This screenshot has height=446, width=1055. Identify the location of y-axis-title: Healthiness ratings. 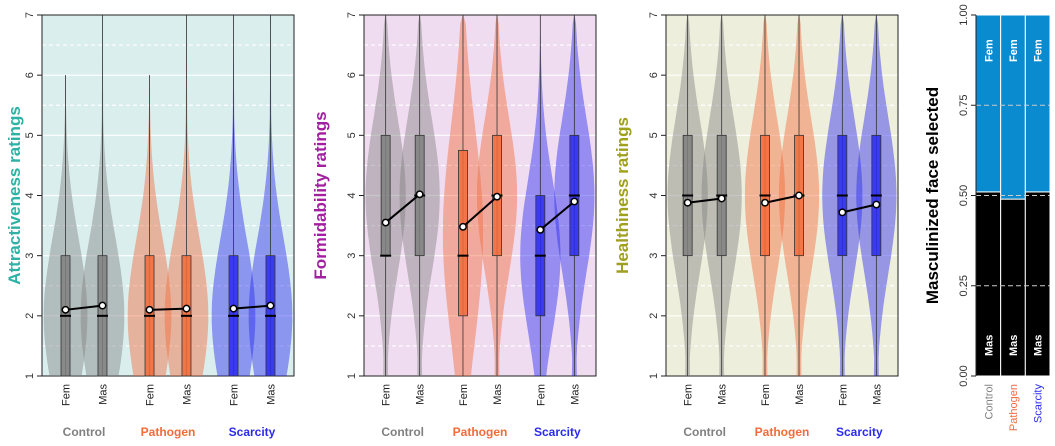
(622, 195).